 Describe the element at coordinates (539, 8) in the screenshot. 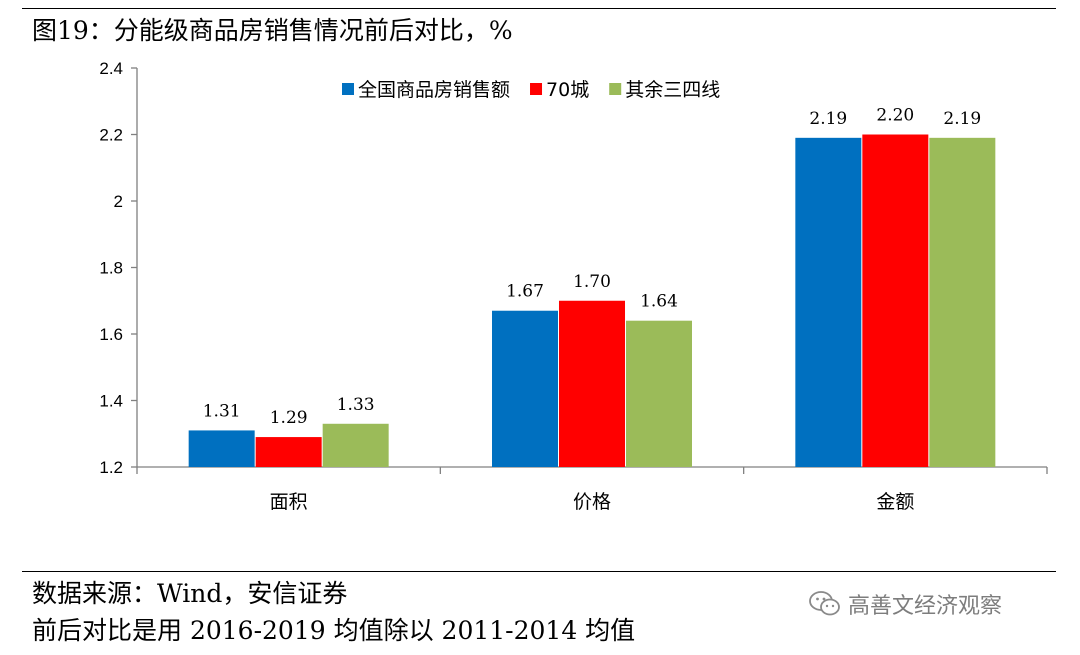

I see `top-rule` at that location.